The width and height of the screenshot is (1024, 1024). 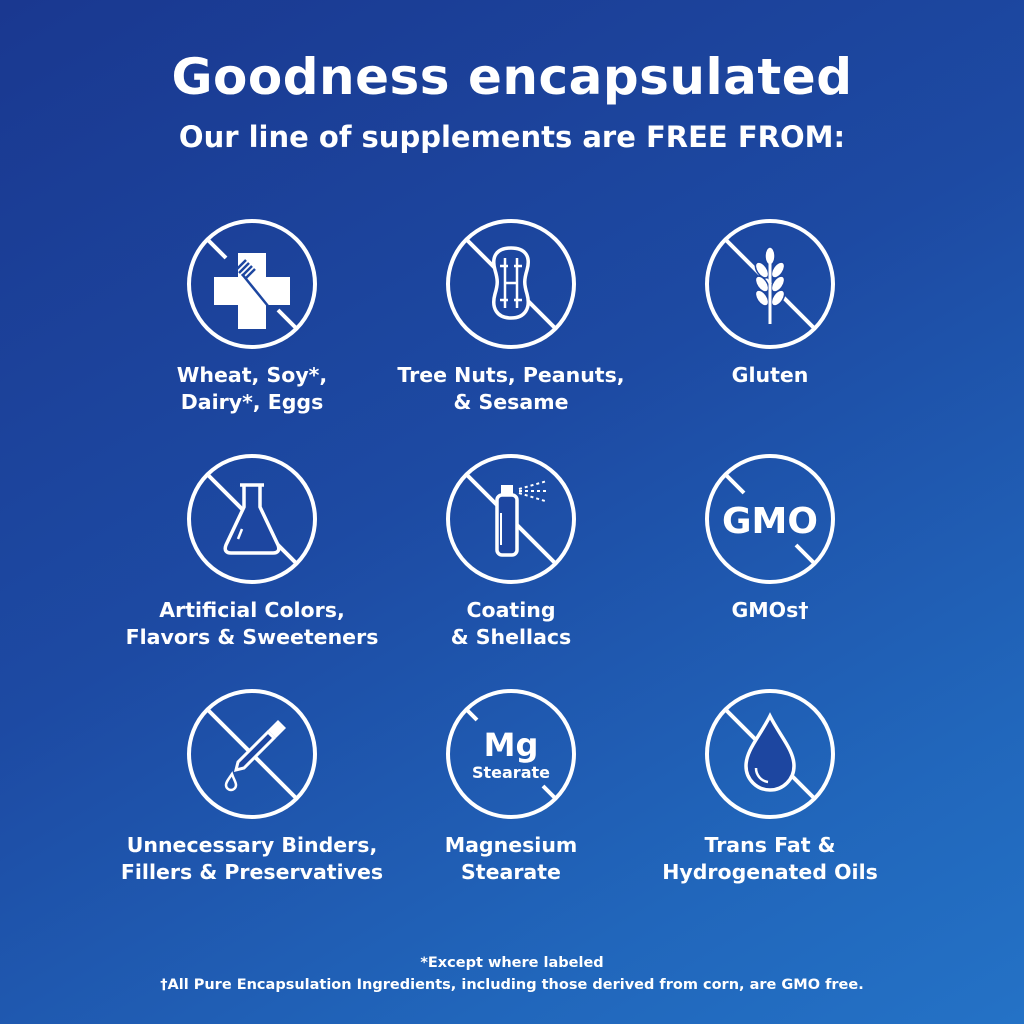 What do you see at coordinates (511, 745) in the screenshot?
I see `mg-icon-text: Mg` at bounding box center [511, 745].